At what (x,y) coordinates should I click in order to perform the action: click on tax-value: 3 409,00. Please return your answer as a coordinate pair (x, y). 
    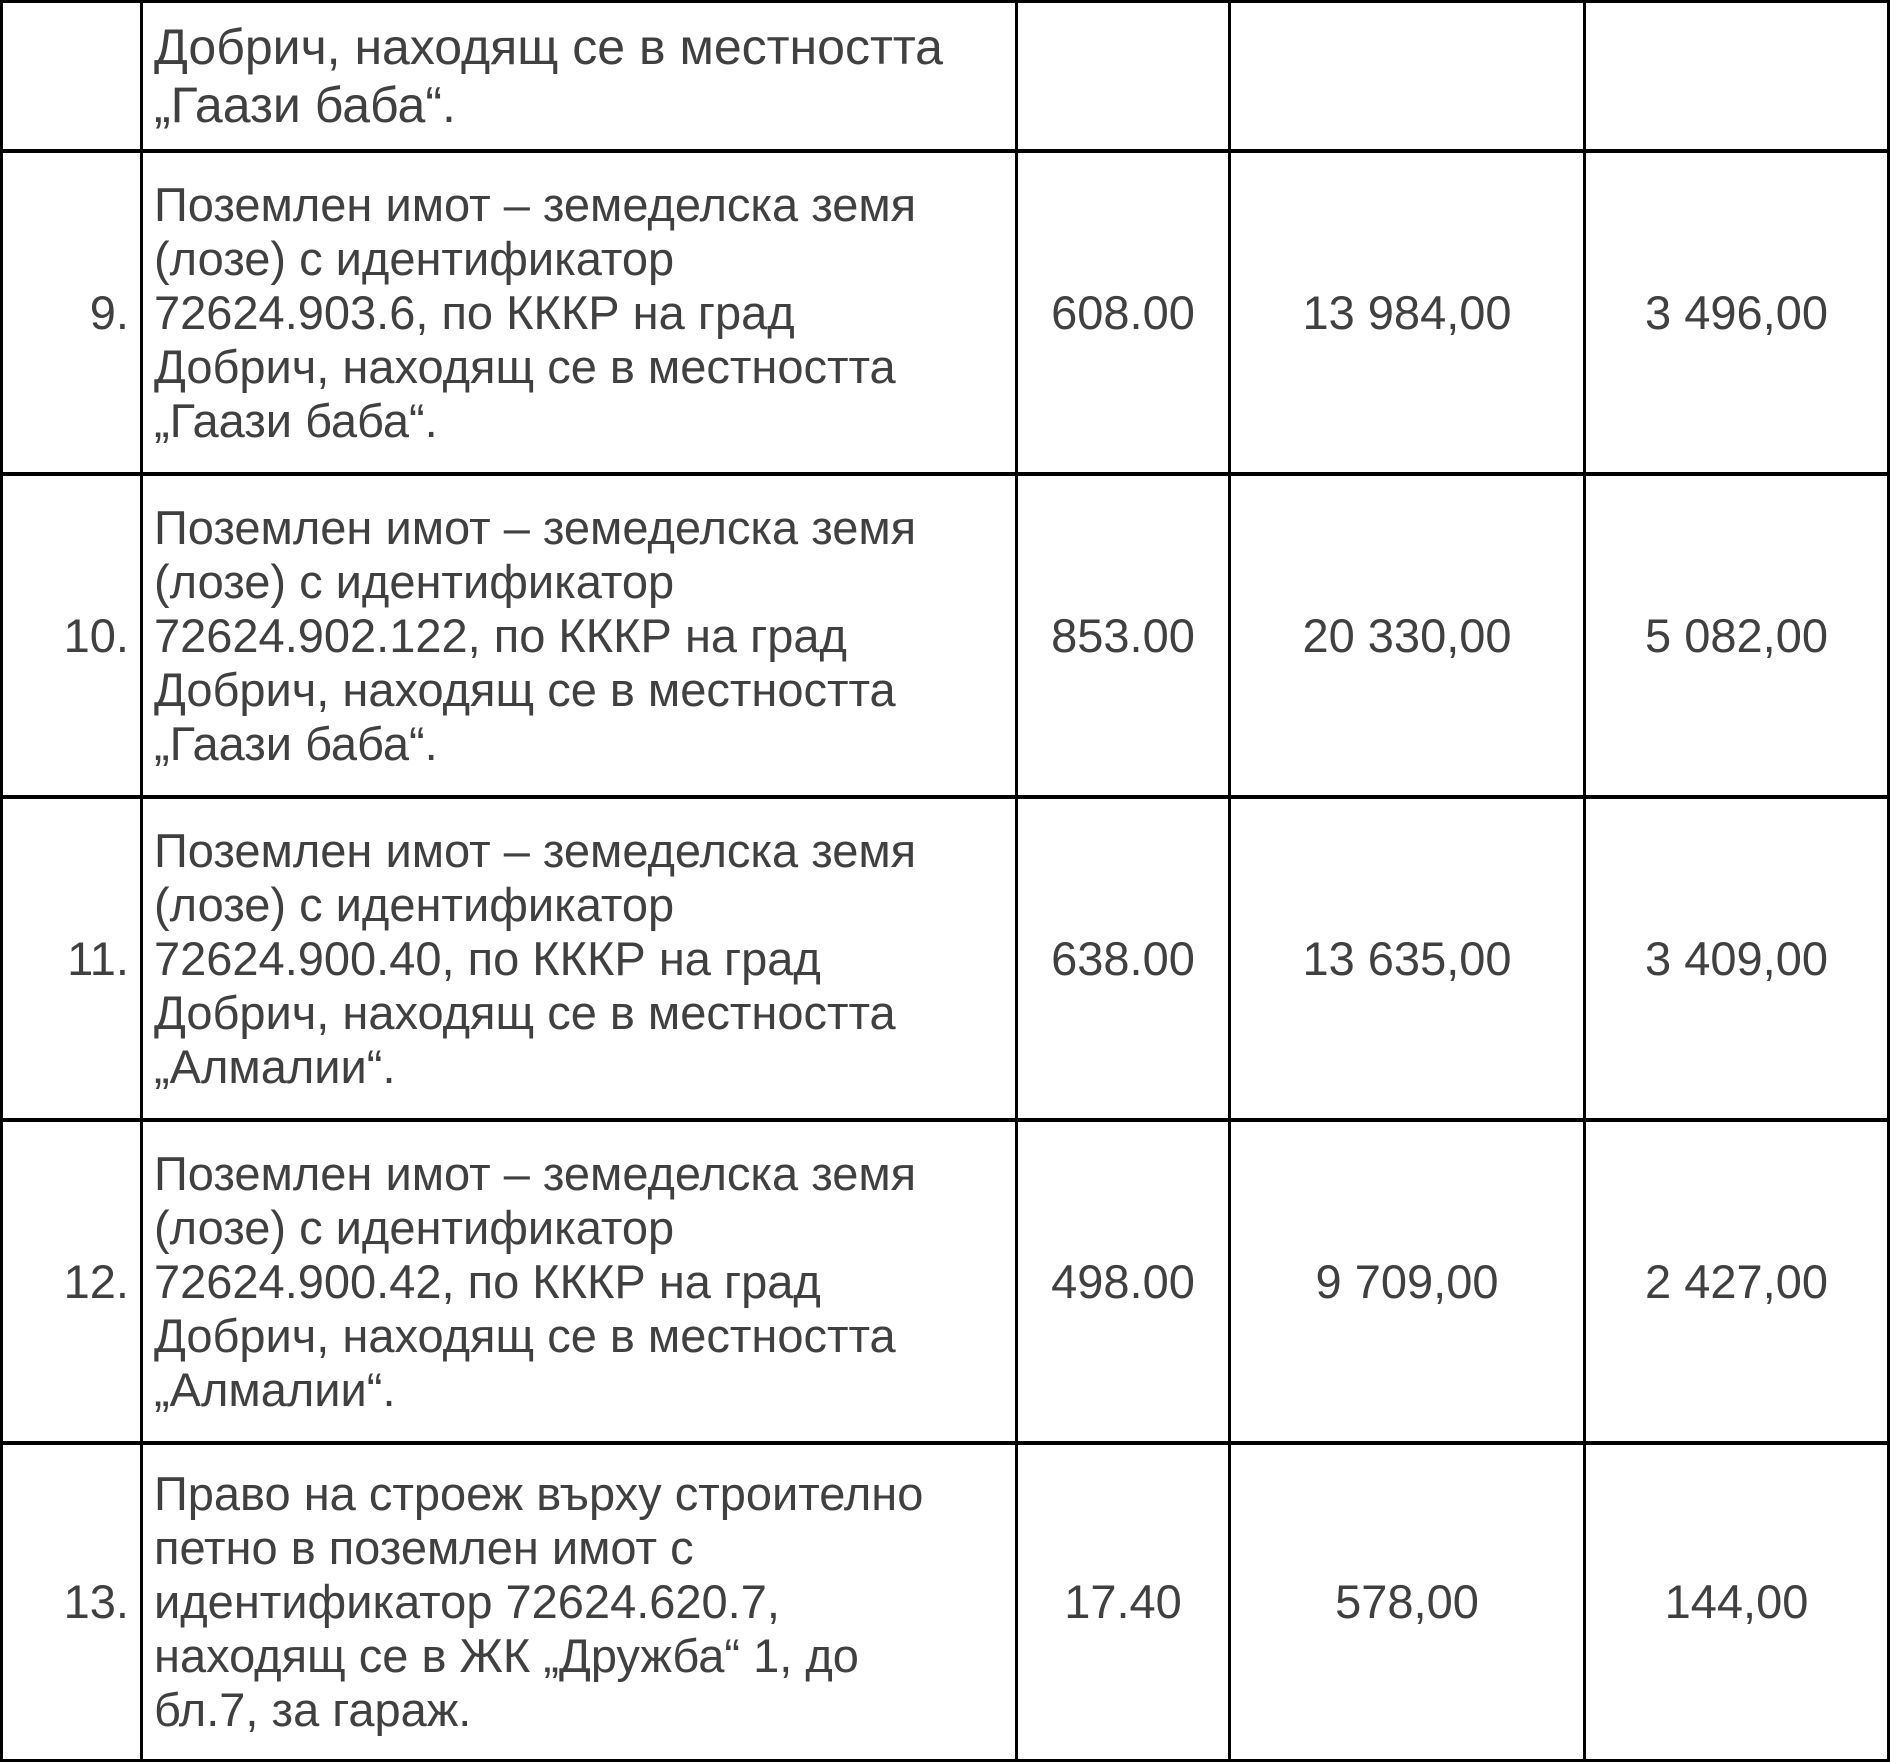
    Looking at the image, I should click on (1736, 958).